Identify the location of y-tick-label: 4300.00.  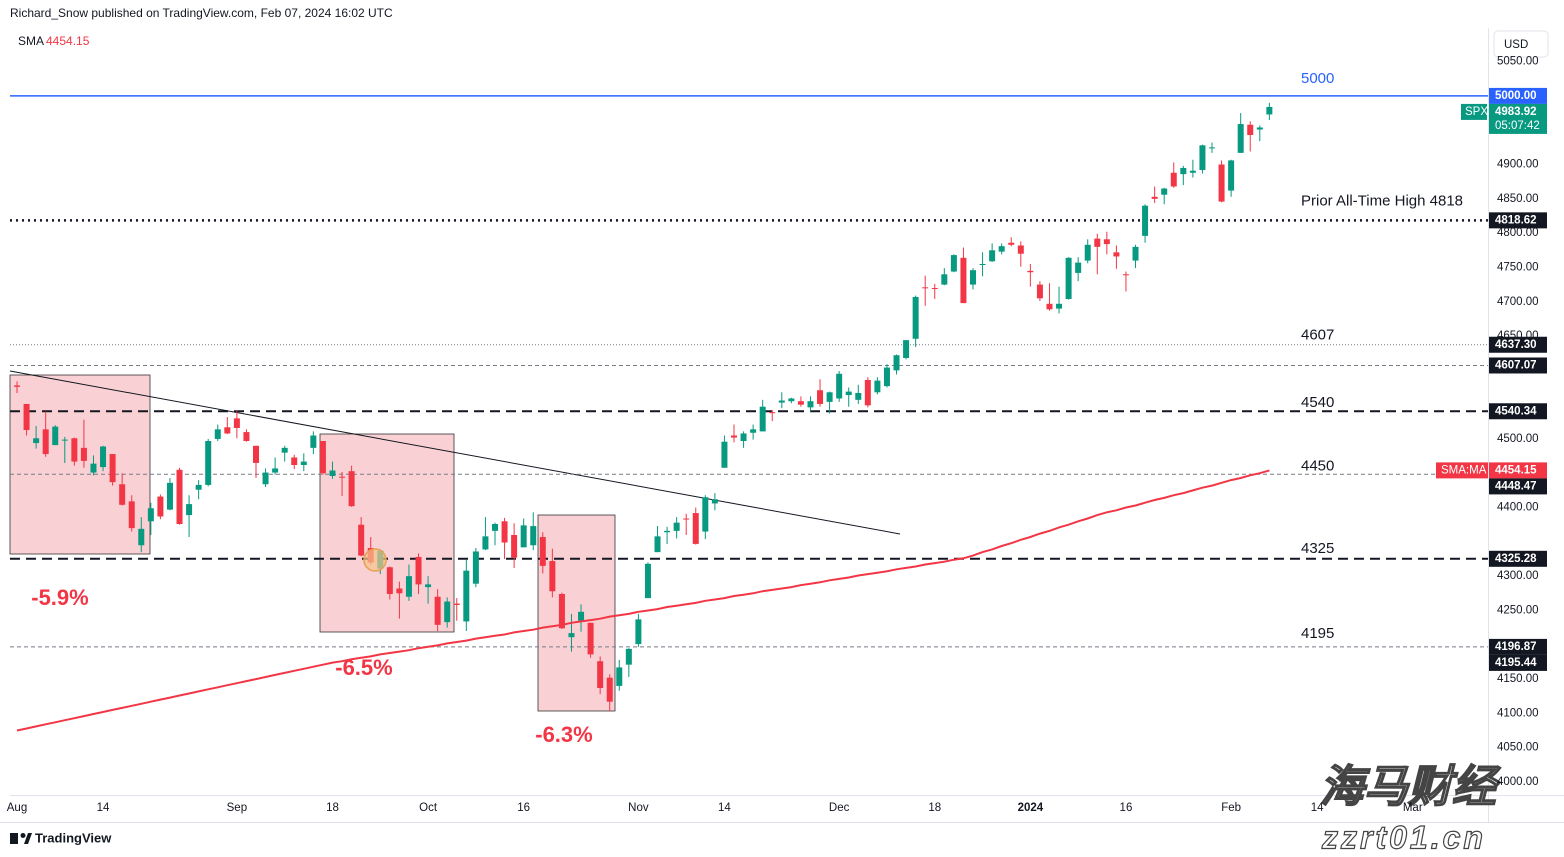
(1518, 576).